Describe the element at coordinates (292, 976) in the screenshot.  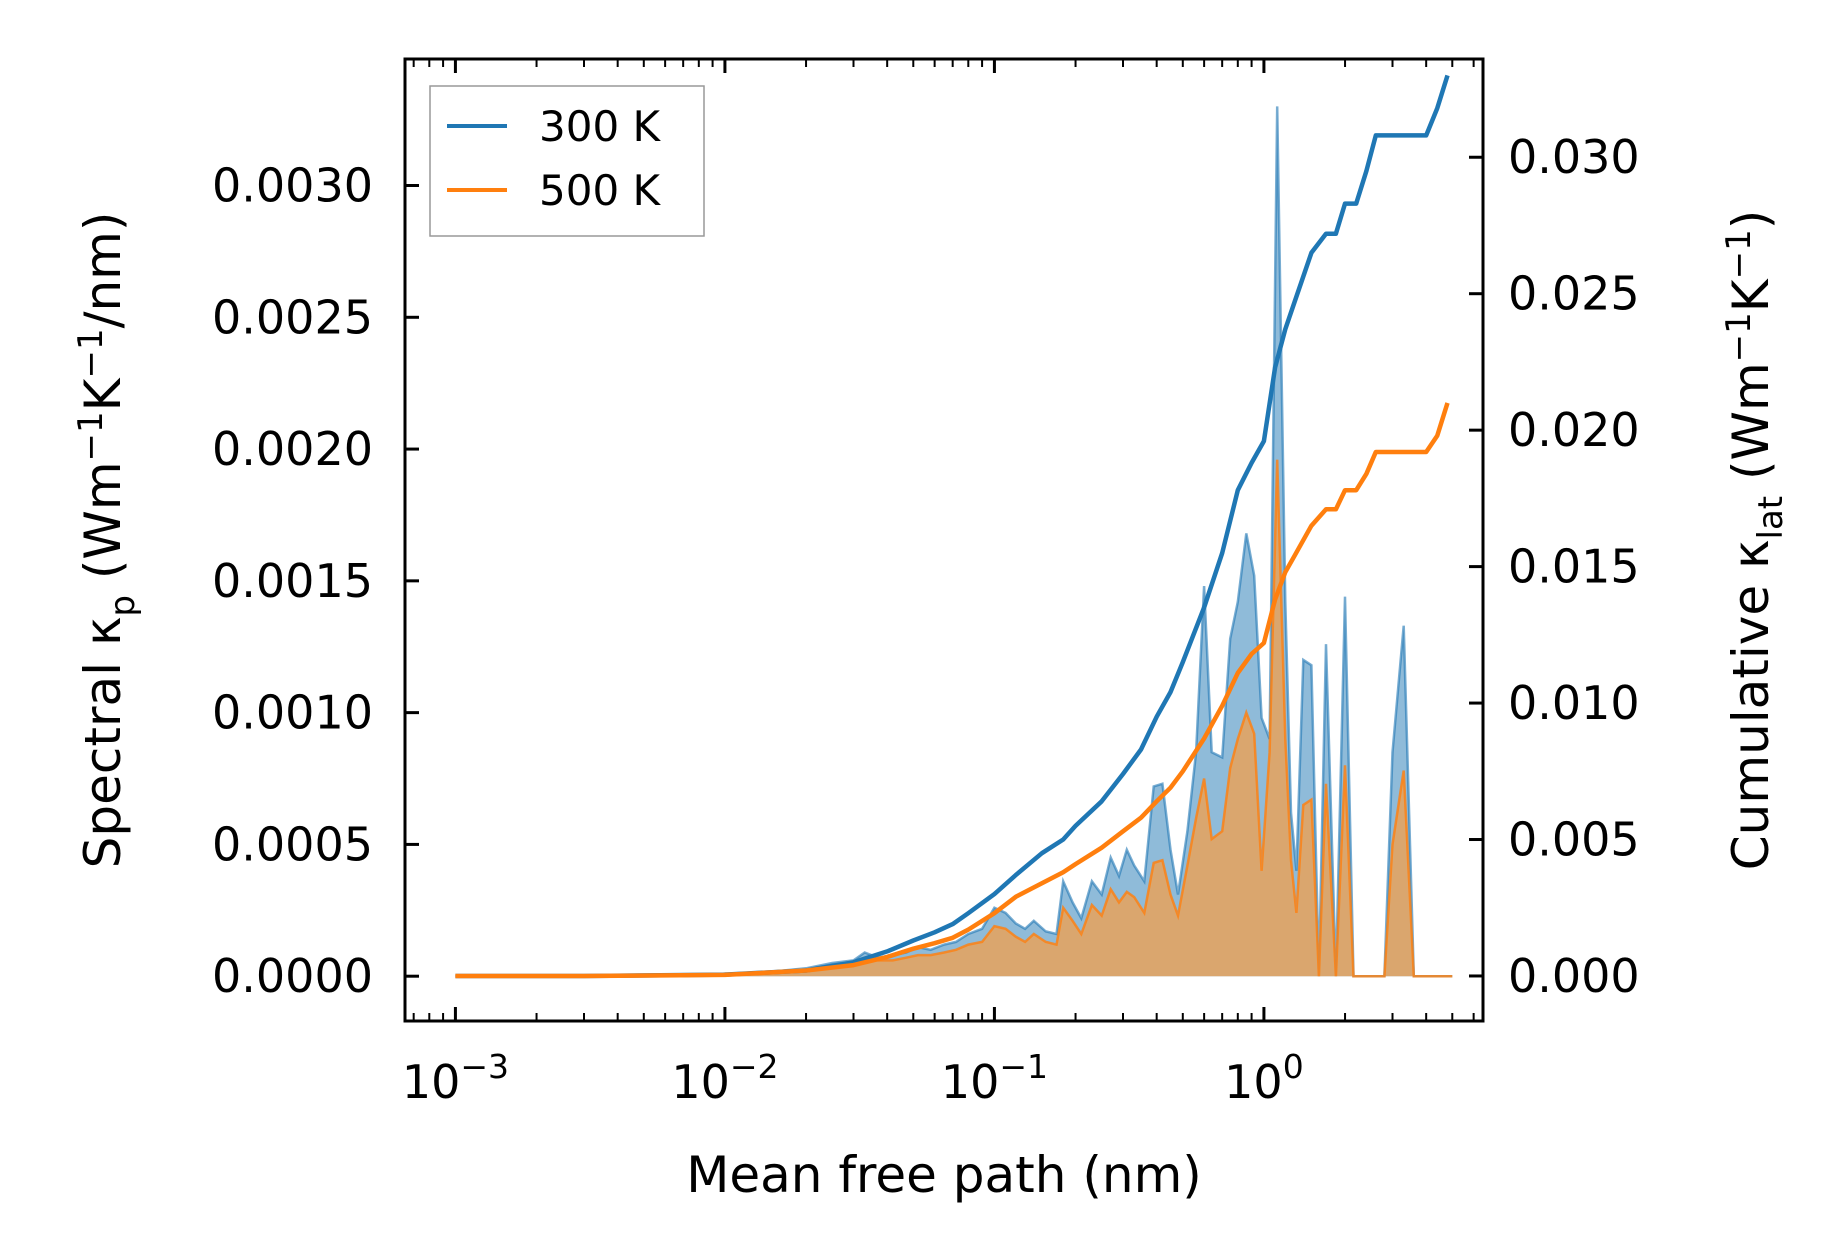
I see `y-left-tick-label: 0.0000` at that location.